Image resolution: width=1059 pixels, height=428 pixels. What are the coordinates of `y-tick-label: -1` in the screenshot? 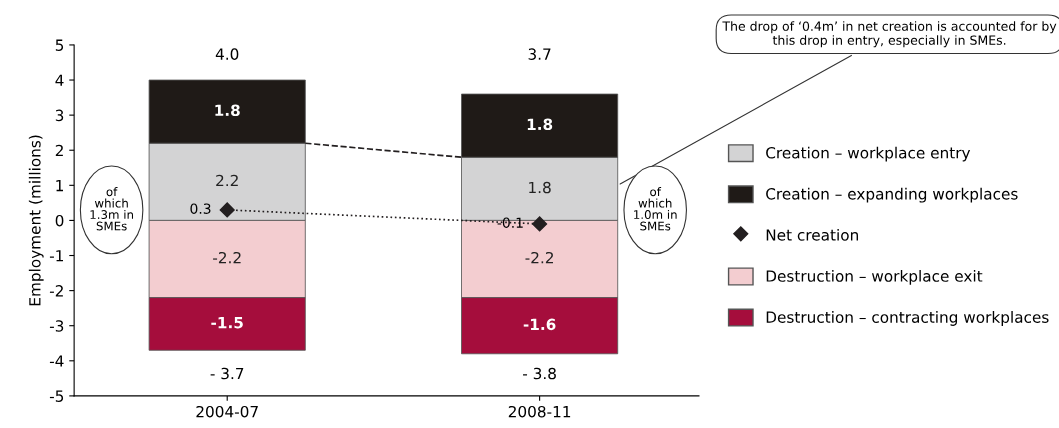 It's located at (56, 256).